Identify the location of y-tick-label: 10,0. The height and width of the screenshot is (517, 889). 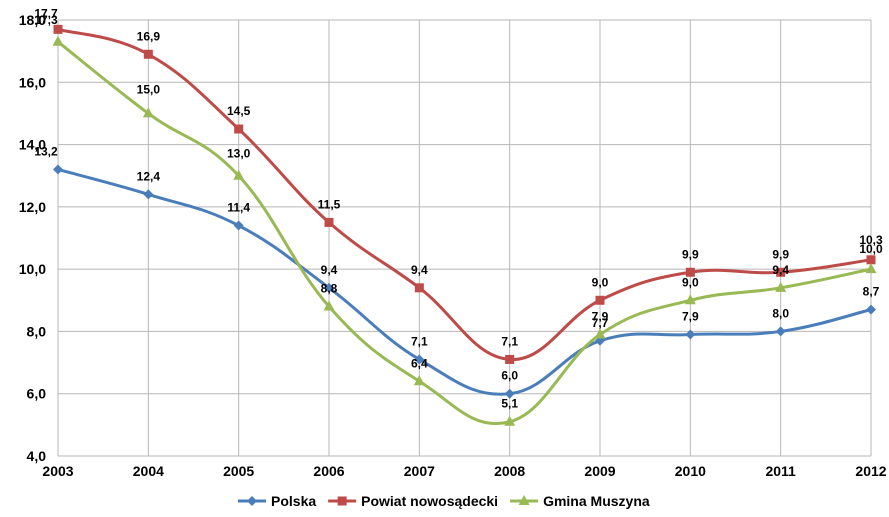
(32, 269).